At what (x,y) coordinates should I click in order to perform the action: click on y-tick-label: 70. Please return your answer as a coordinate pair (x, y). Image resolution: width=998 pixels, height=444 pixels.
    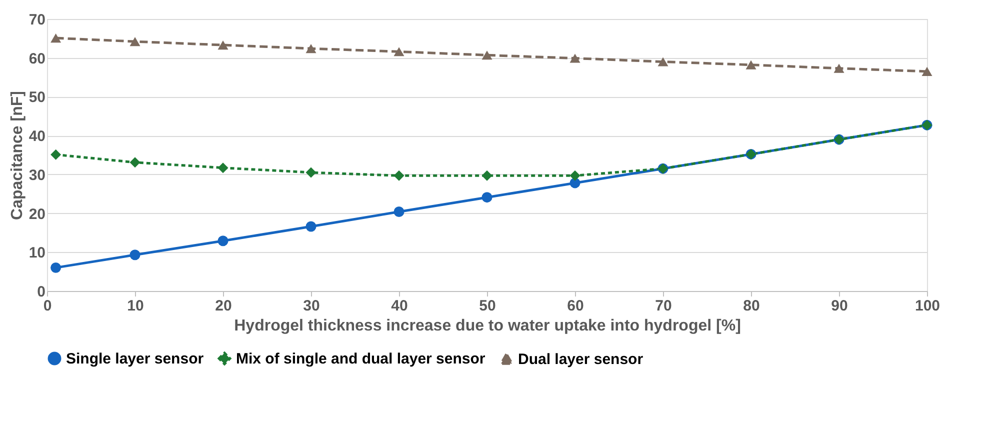
    Looking at the image, I should click on (37, 20).